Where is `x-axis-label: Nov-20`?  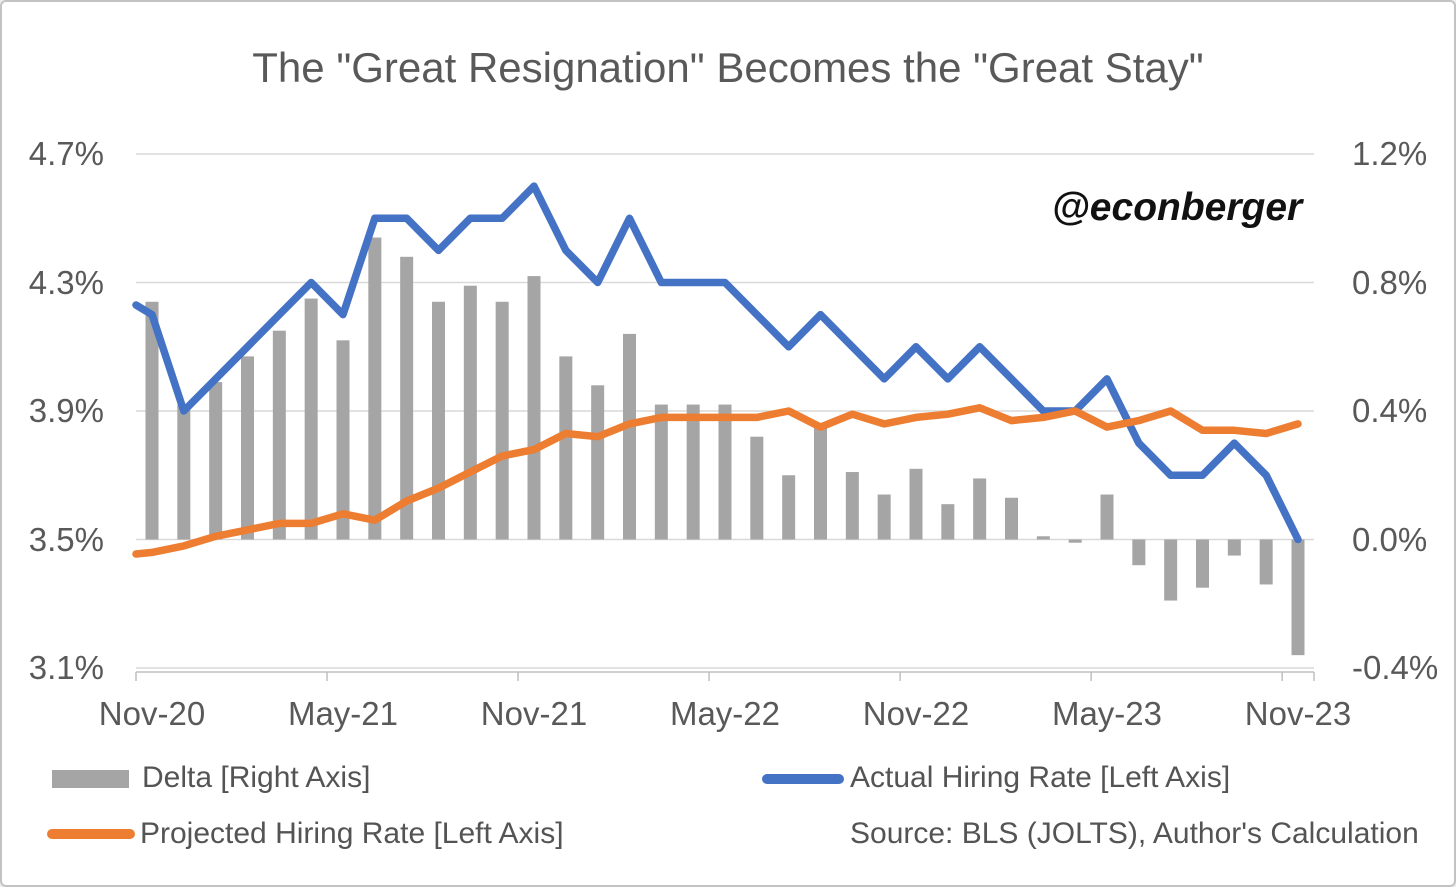
x-axis-label: Nov-20 is located at coordinates (152, 713).